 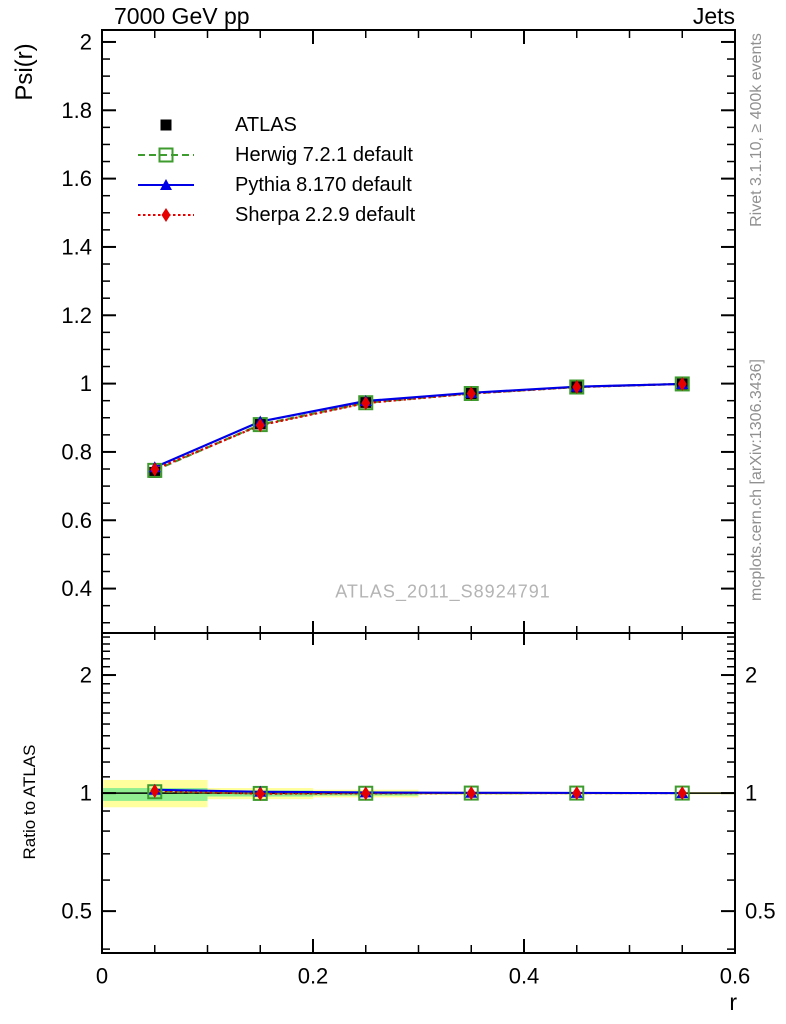 I want to click on x-tick-label: 0.4, so click(x=524, y=976).